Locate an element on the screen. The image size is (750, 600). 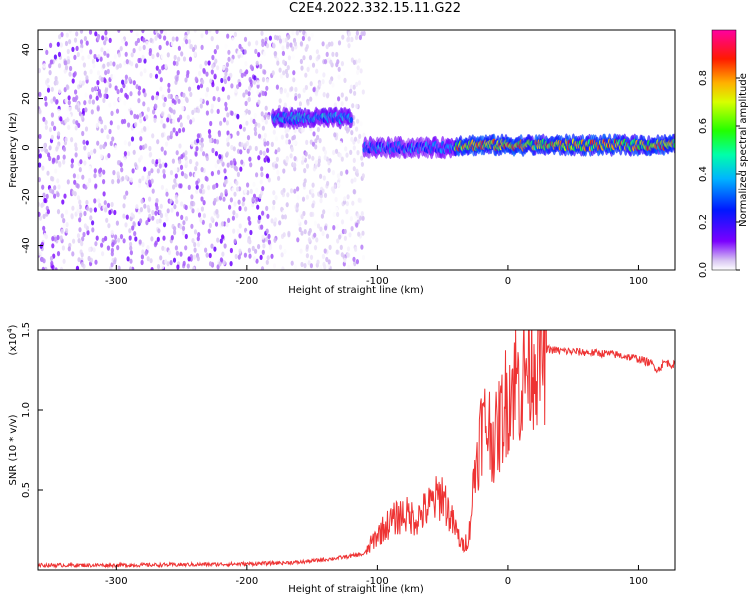
x-tick-label: -300 is located at coordinates (116, 281).